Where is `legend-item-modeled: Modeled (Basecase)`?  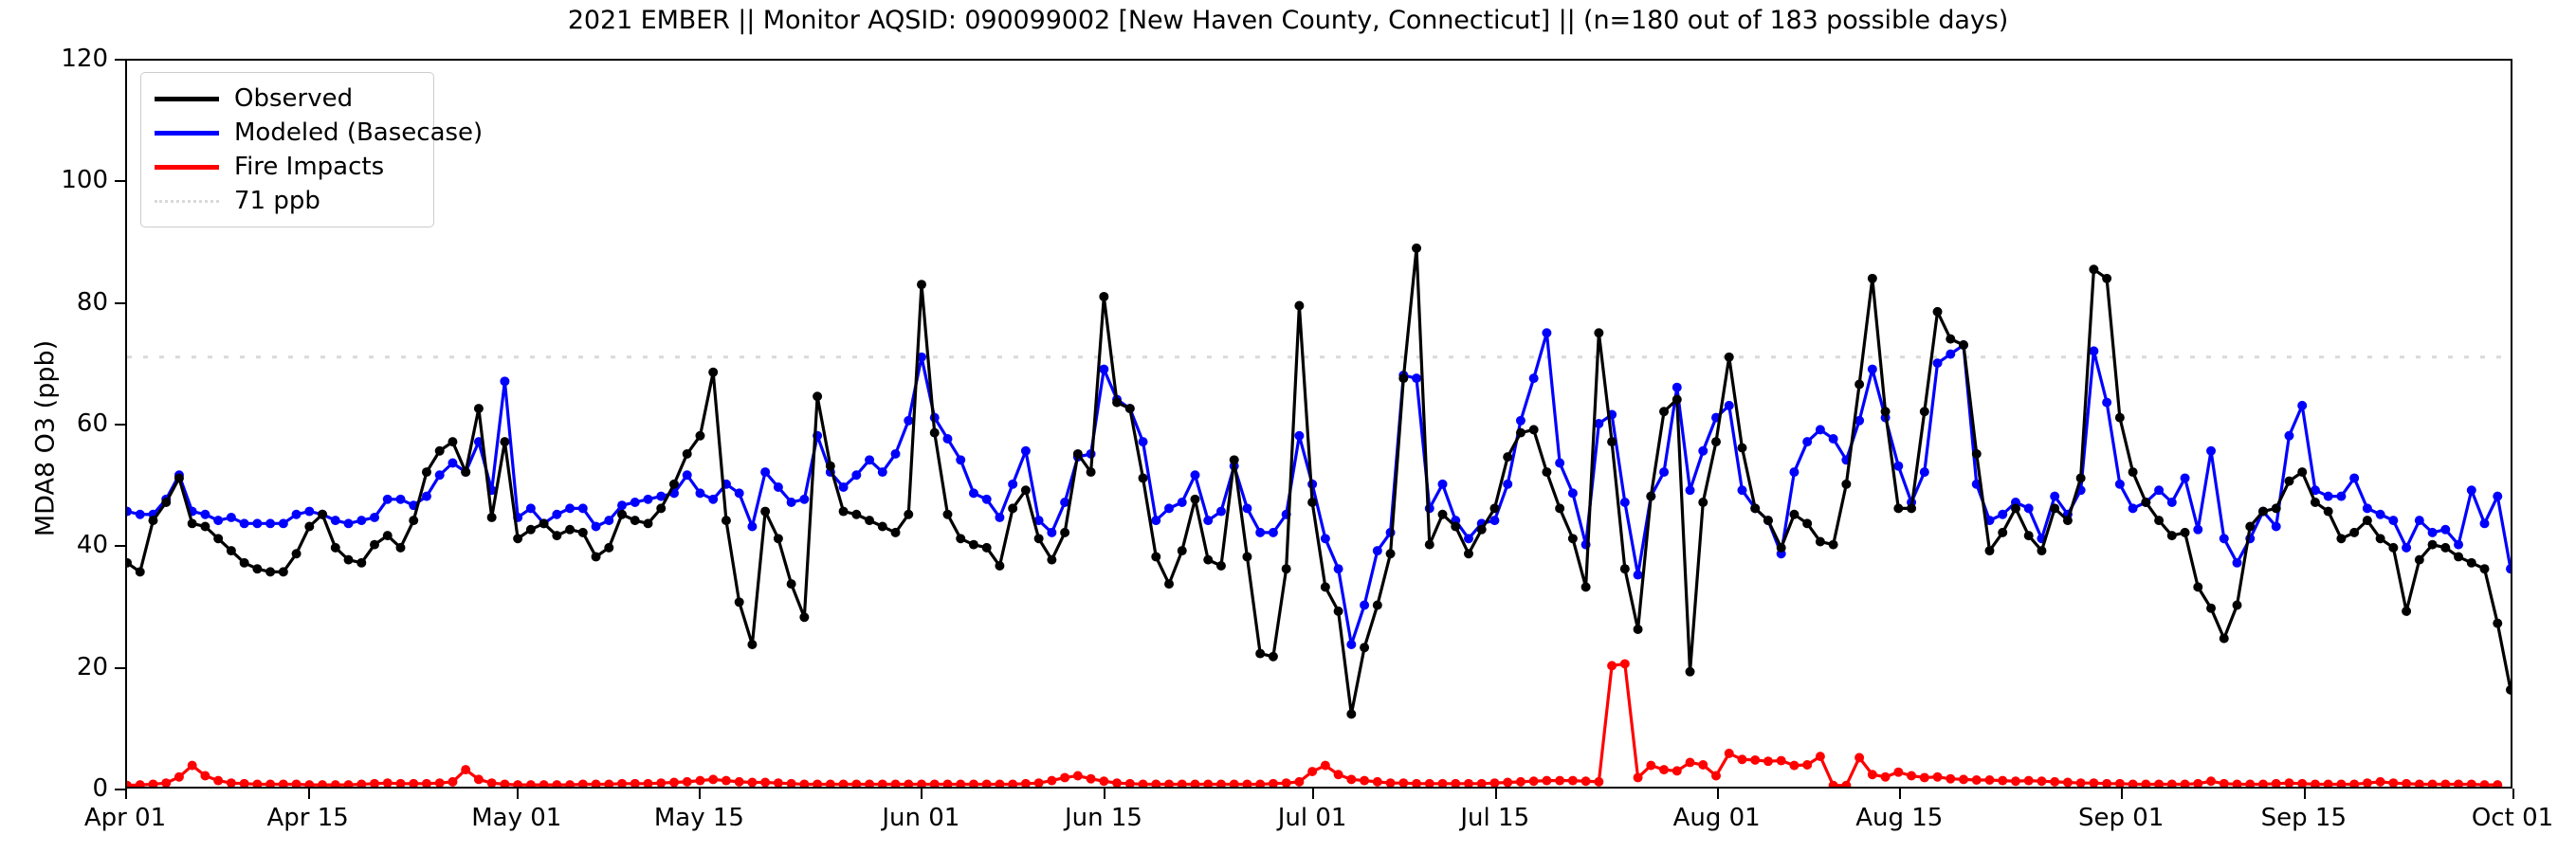 legend-item-modeled: Modeled (Basecase) is located at coordinates (312, 133).